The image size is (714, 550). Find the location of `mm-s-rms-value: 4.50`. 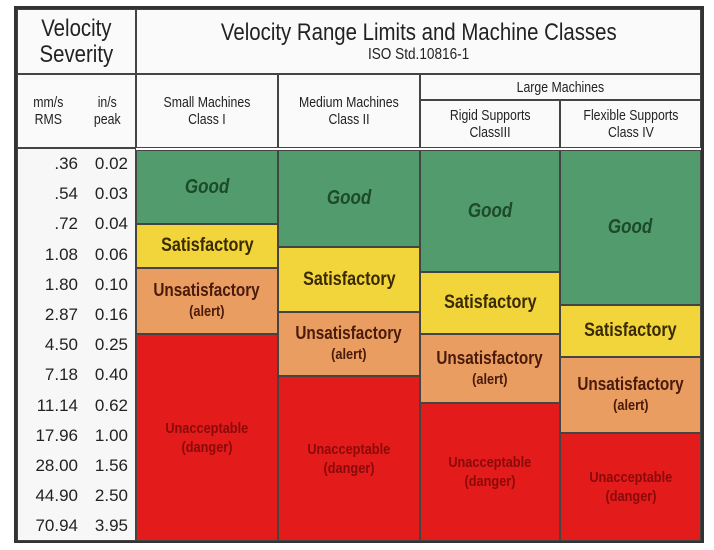

mm-s-rms-value: 4.50 is located at coordinates (61, 345).